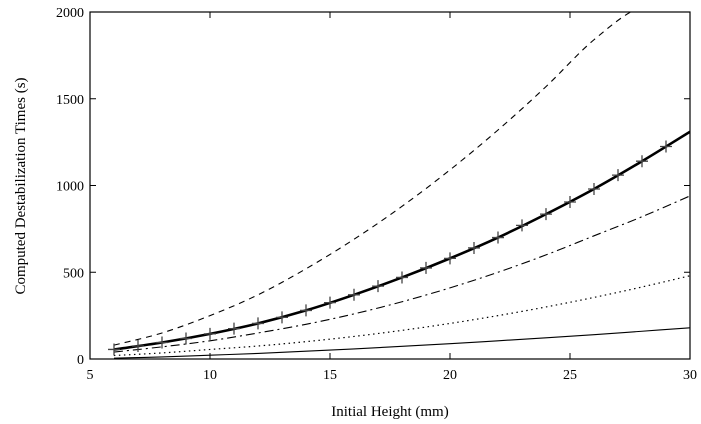 This screenshot has height=424, width=701. What do you see at coordinates (80, 360) in the screenshot?
I see `y-tick-label: 0` at bounding box center [80, 360].